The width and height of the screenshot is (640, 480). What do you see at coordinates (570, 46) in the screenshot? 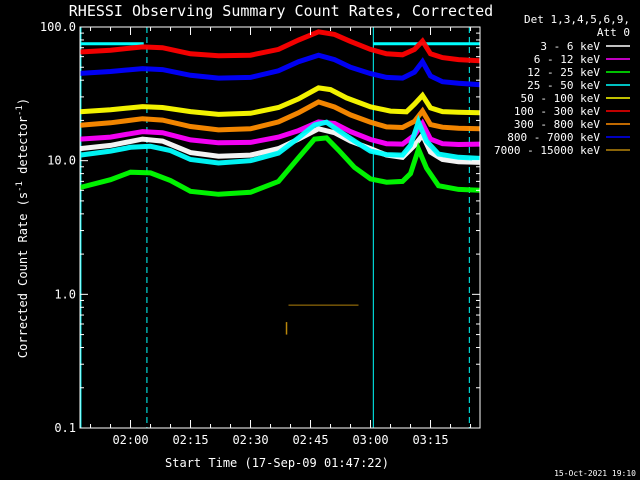
I see `legend-label: 3 - 6 keV` at bounding box center [570, 46].